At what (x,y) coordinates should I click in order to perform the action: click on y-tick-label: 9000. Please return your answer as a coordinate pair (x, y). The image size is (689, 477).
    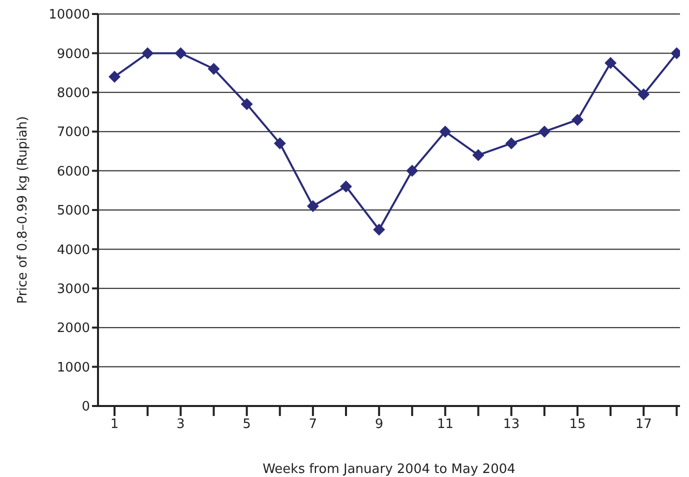
    Looking at the image, I should click on (73, 54).